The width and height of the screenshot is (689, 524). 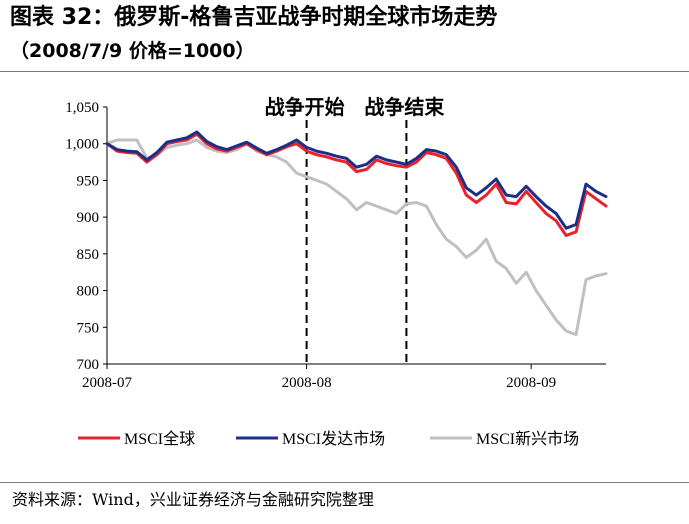 I want to click on chart-subtitle: （2008/7/9 价格=1000）, so click(x=132, y=51).